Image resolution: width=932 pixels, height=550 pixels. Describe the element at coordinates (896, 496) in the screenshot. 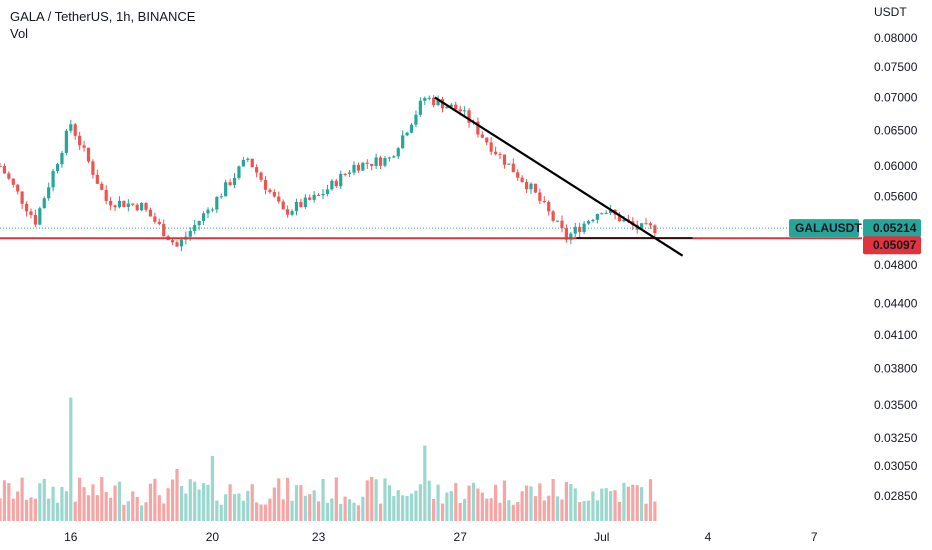

I see `price-tick-label: 0.02850` at that location.